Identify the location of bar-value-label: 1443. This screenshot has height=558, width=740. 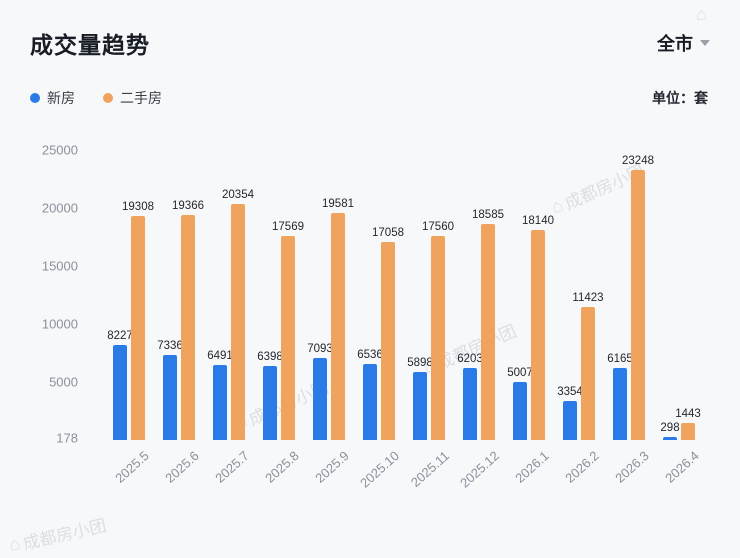
(688, 414).